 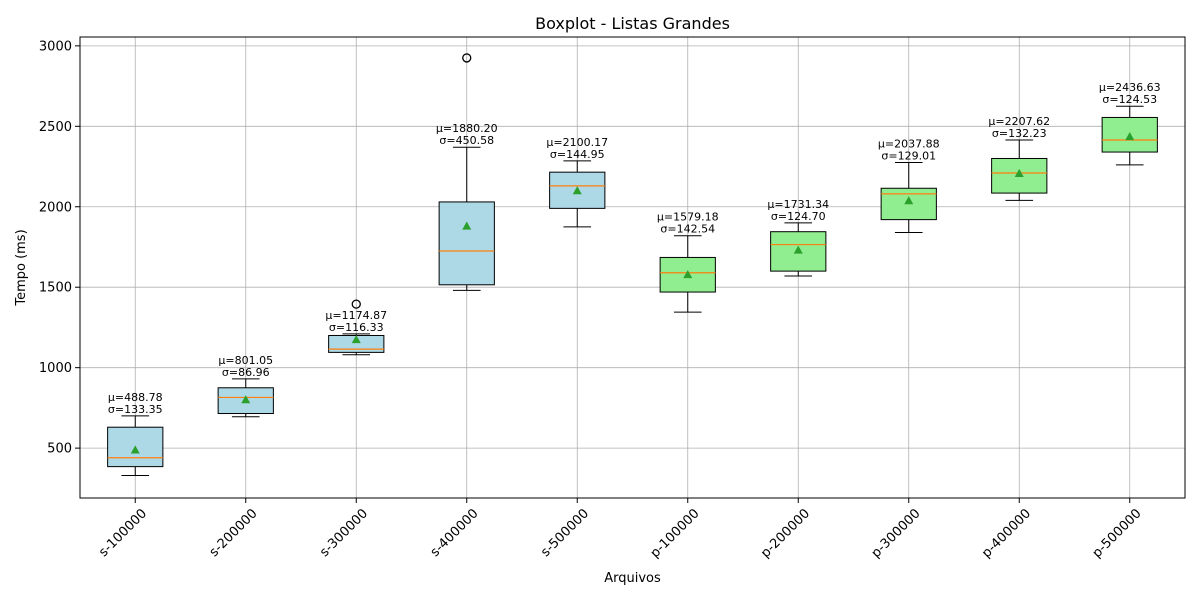 What do you see at coordinates (55, 288) in the screenshot?
I see `y-tick-label: 1500` at bounding box center [55, 288].